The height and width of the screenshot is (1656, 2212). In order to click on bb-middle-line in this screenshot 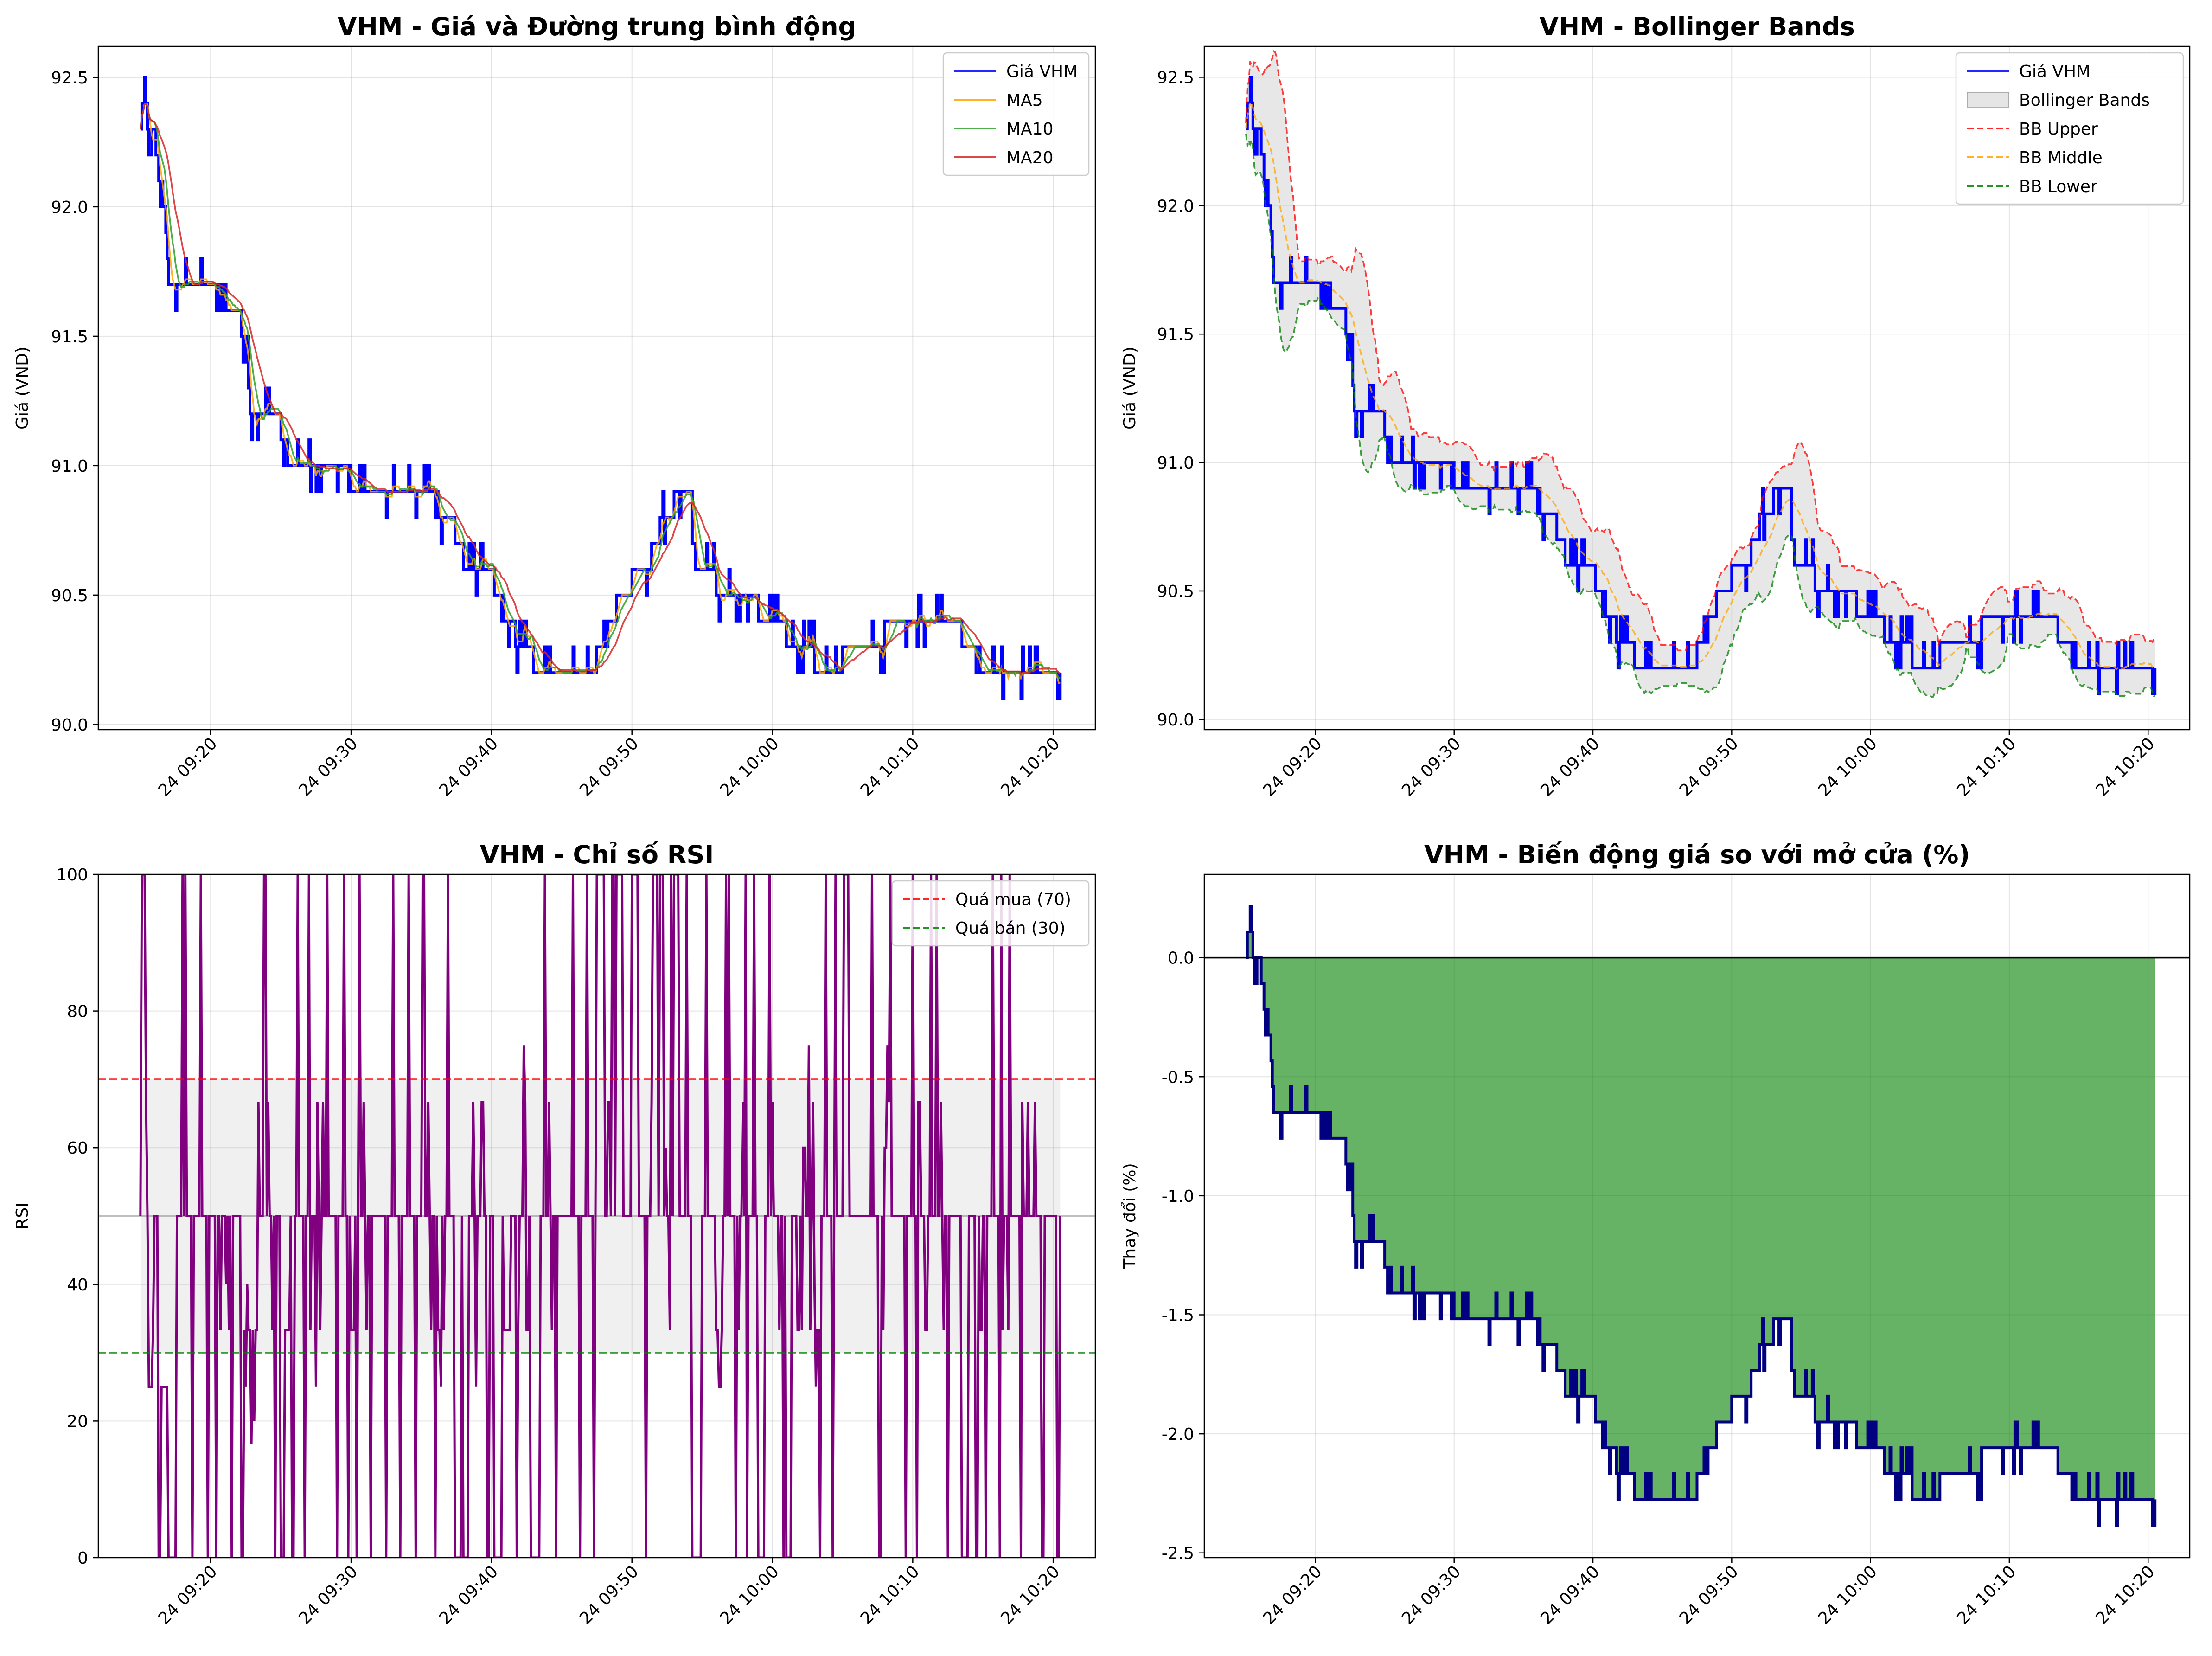, I will do `click(1700, 387)`.